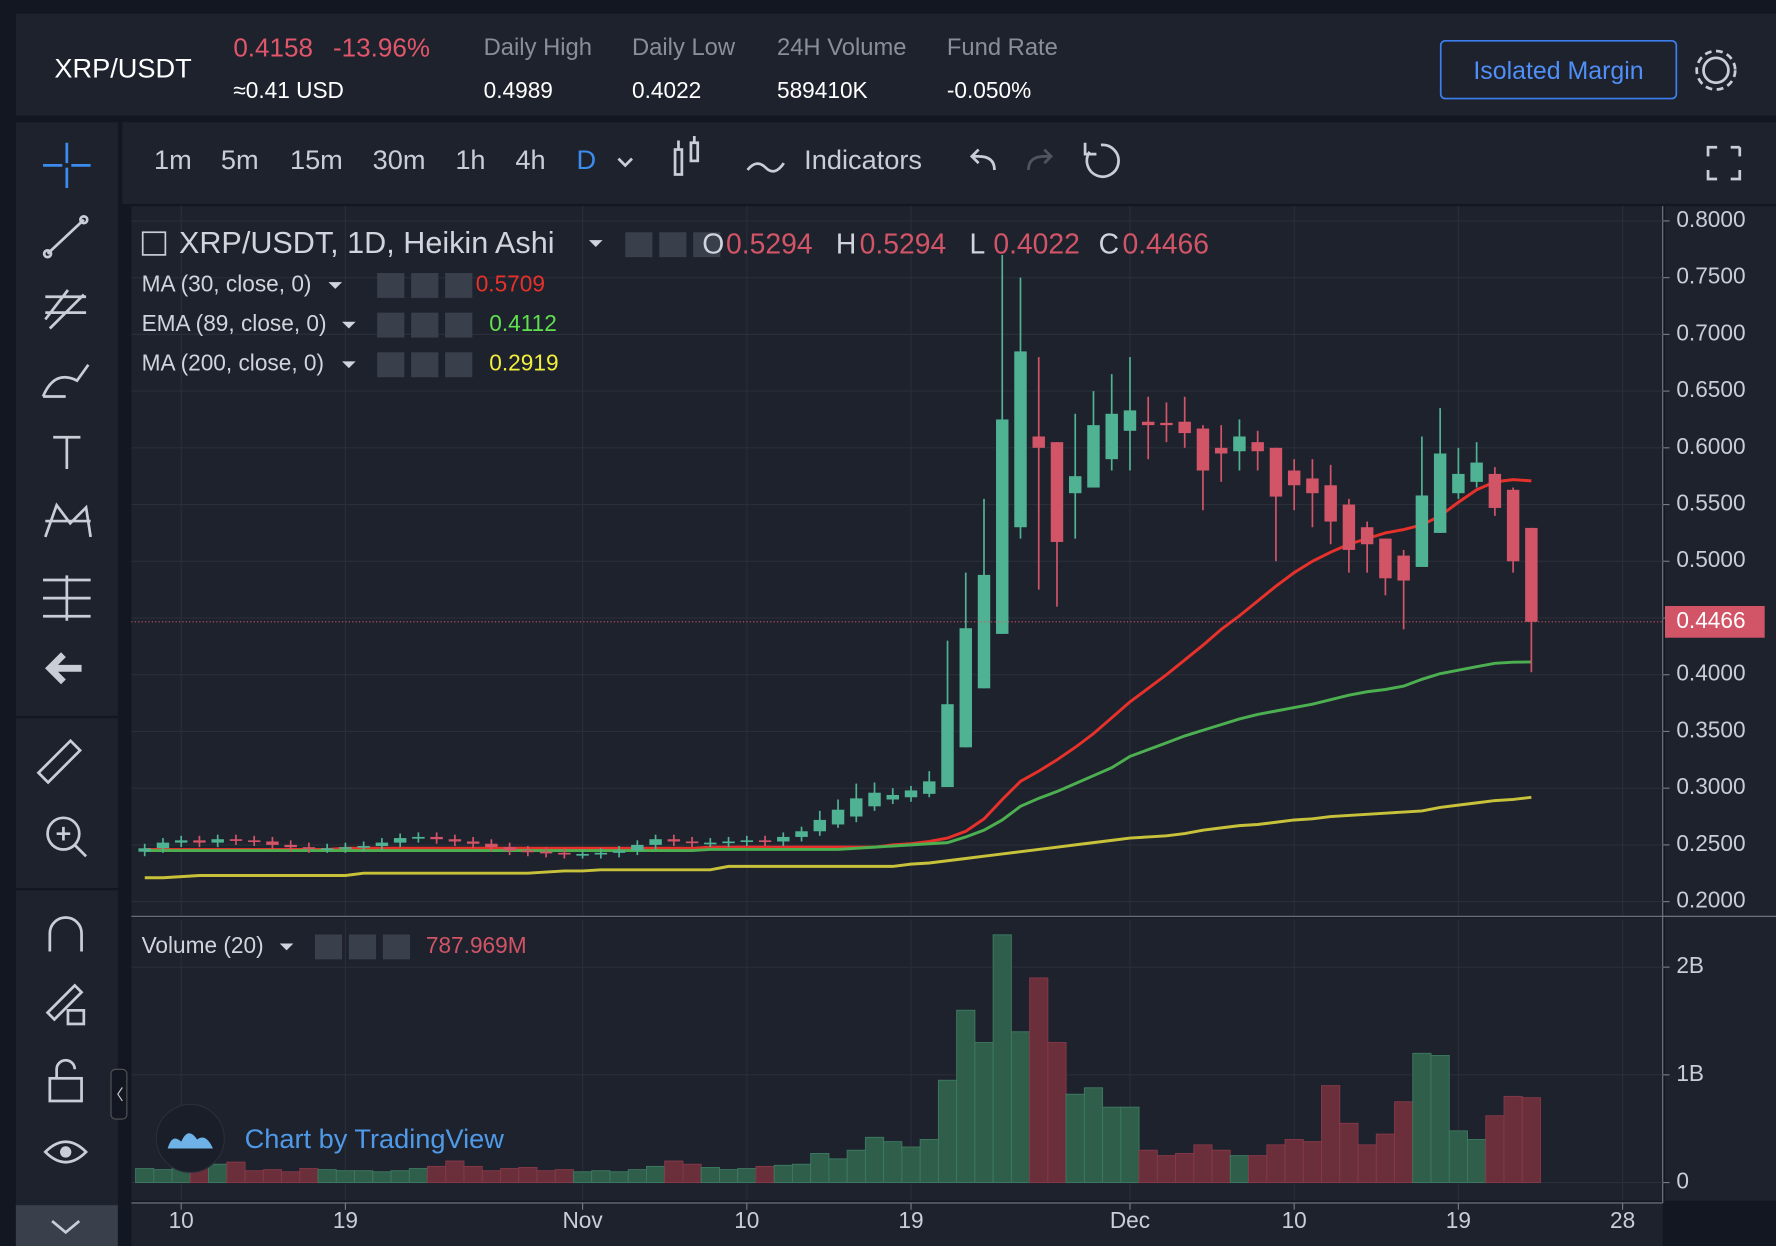 The width and height of the screenshot is (1776, 1246). Describe the element at coordinates (65, 237) in the screenshot. I see `line-tool` at that location.